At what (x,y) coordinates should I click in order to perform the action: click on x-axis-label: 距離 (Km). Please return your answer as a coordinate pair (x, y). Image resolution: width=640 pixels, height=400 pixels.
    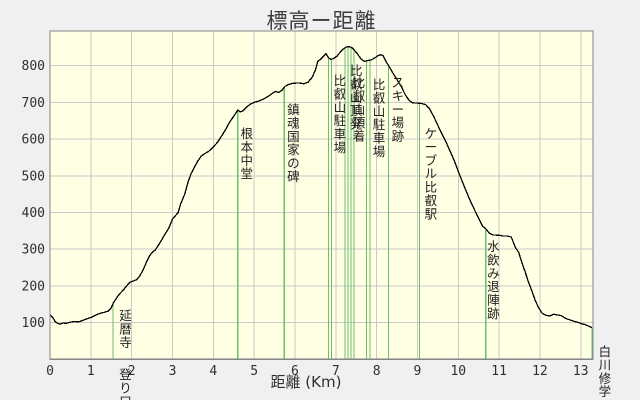
    Looking at the image, I should click on (306, 382).